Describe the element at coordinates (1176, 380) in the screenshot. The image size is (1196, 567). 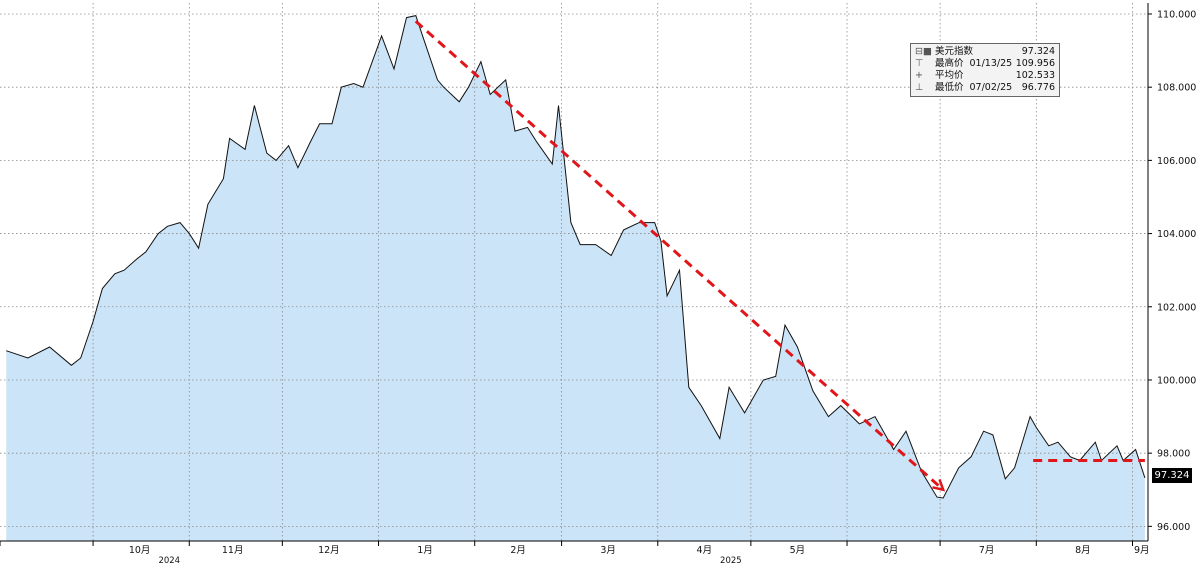
I see `y-tick-label: 100.000` at that location.